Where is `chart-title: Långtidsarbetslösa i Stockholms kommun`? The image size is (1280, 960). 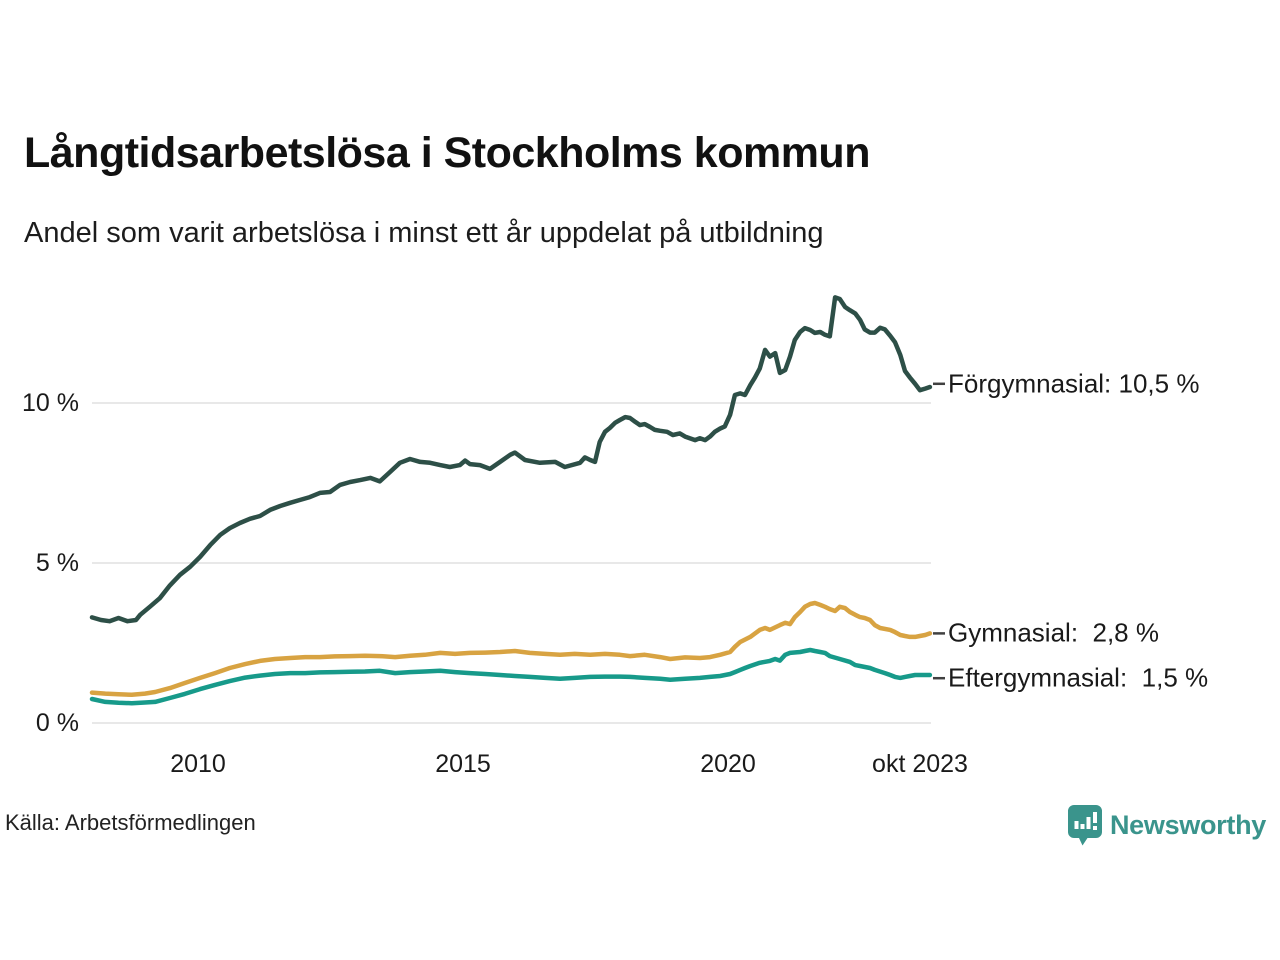 chart-title: Långtidsarbetslösa i Stockholms kommun is located at coordinates (447, 153).